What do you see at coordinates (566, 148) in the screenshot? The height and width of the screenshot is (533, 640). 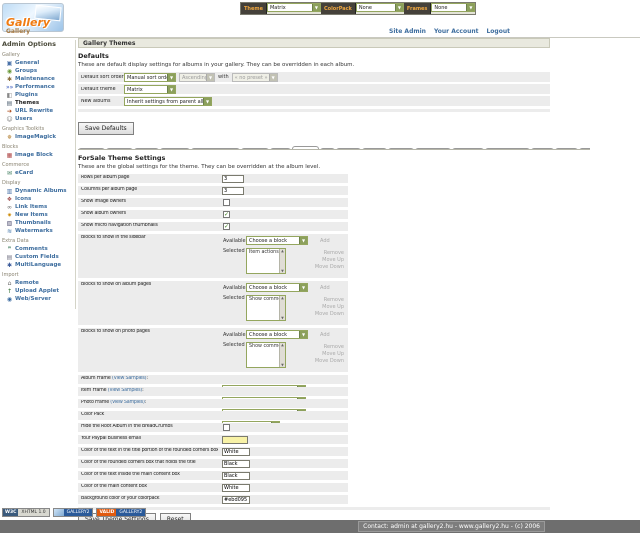 I see `tab-slider: Slider` at bounding box center [566, 148].